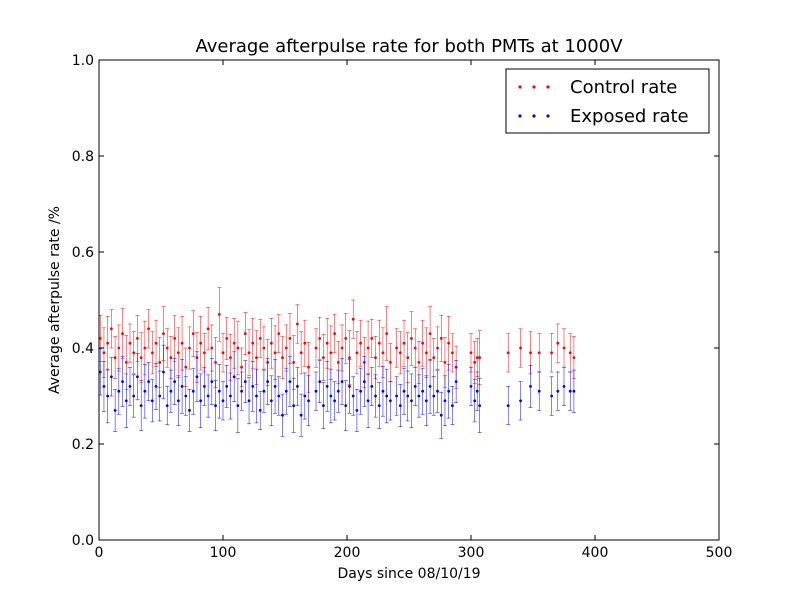 This screenshot has height=600, width=800. I want to click on legend: Control rate Exposed rate, so click(607, 101).